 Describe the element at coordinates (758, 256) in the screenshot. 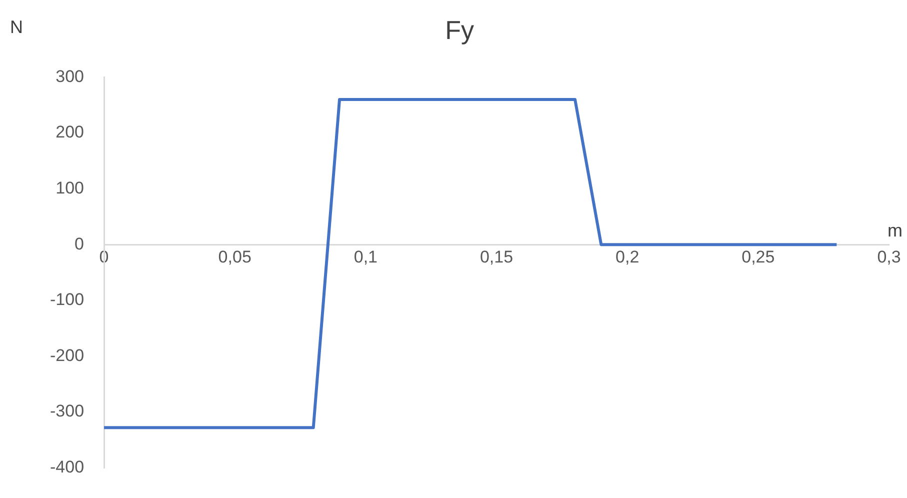

I see `x-tick-label: 0,25` at that location.